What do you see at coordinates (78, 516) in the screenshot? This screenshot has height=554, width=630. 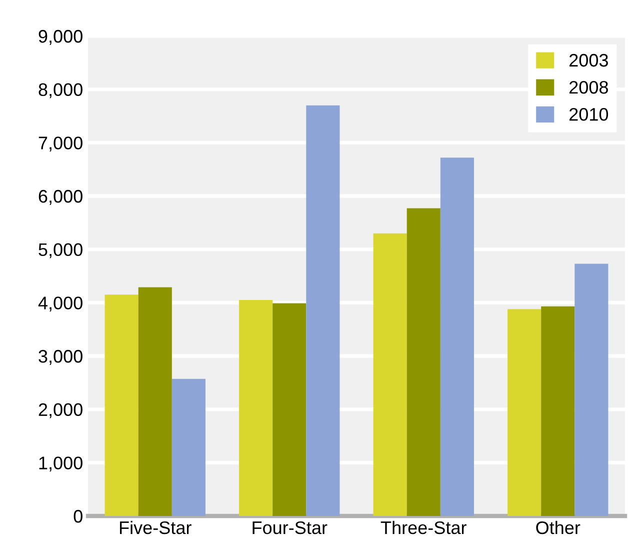 I see `y-tick-label: 0` at bounding box center [78, 516].